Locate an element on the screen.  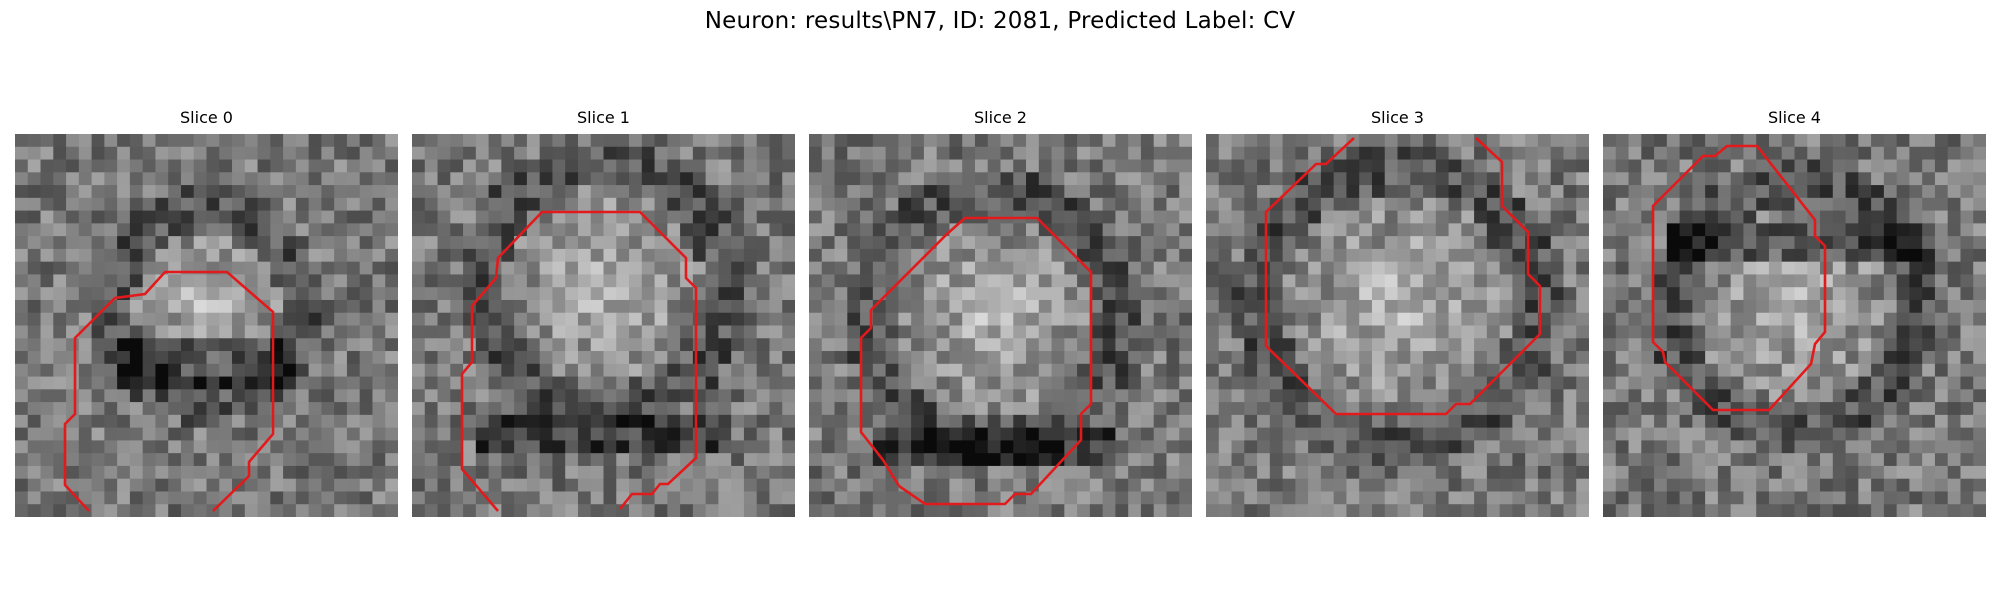
slice-title: Slice 0 is located at coordinates (206, 117).